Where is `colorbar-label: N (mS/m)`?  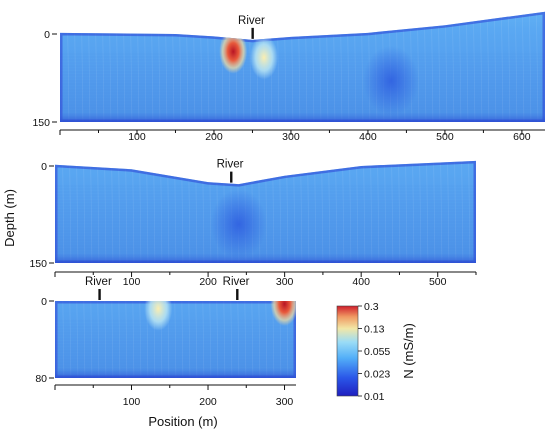 colorbar-label: N (mS/m) is located at coordinates (408, 351).